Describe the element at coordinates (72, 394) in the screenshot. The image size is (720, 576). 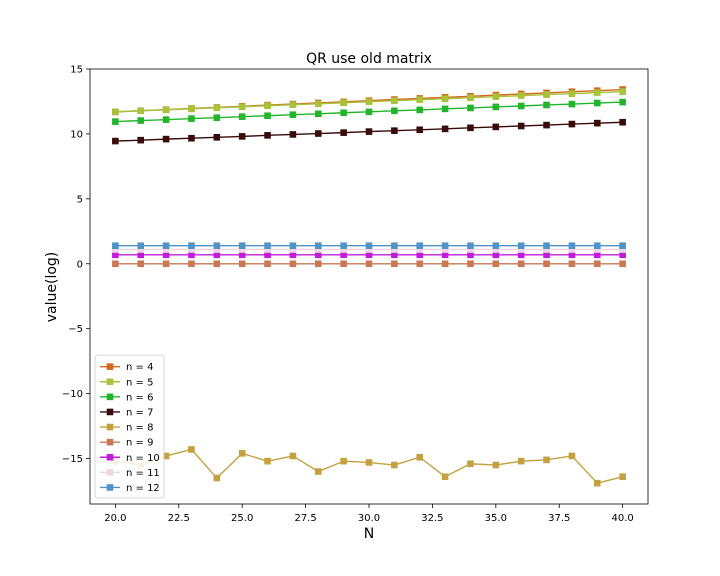
I see `y-tick-label: −10` at that location.